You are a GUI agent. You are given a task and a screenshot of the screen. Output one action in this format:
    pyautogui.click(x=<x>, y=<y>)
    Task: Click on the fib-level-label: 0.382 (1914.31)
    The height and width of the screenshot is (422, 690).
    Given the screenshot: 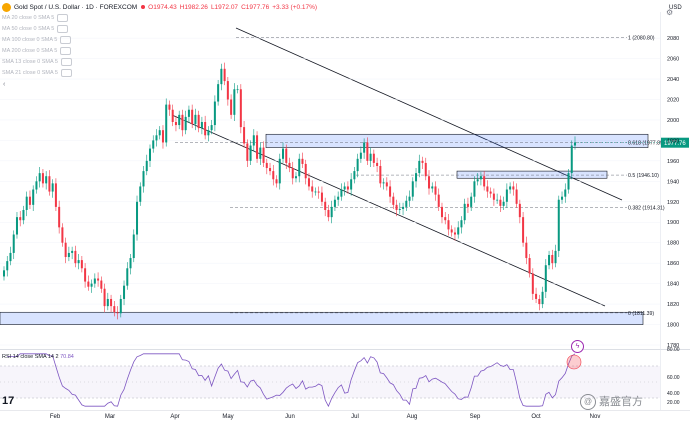 What is the action you would take?
    pyautogui.click(x=646, y=209)
    